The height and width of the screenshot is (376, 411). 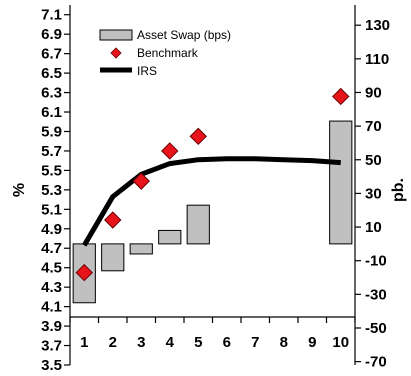 What do you see at coordinates (377, 59) in the screenshot?
I see `y-tick-label-right: 110` at bounding box center [377, 59].